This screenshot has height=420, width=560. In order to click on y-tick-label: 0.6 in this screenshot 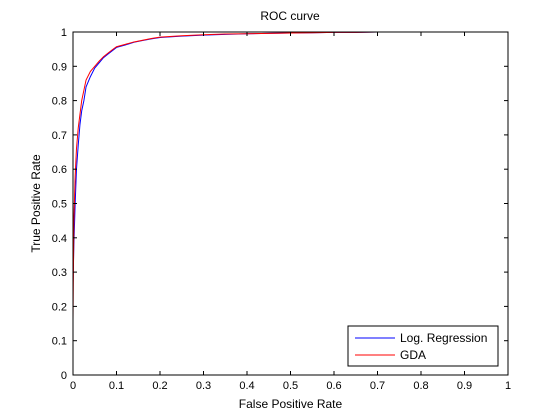, I will do `click(59, 170)`.